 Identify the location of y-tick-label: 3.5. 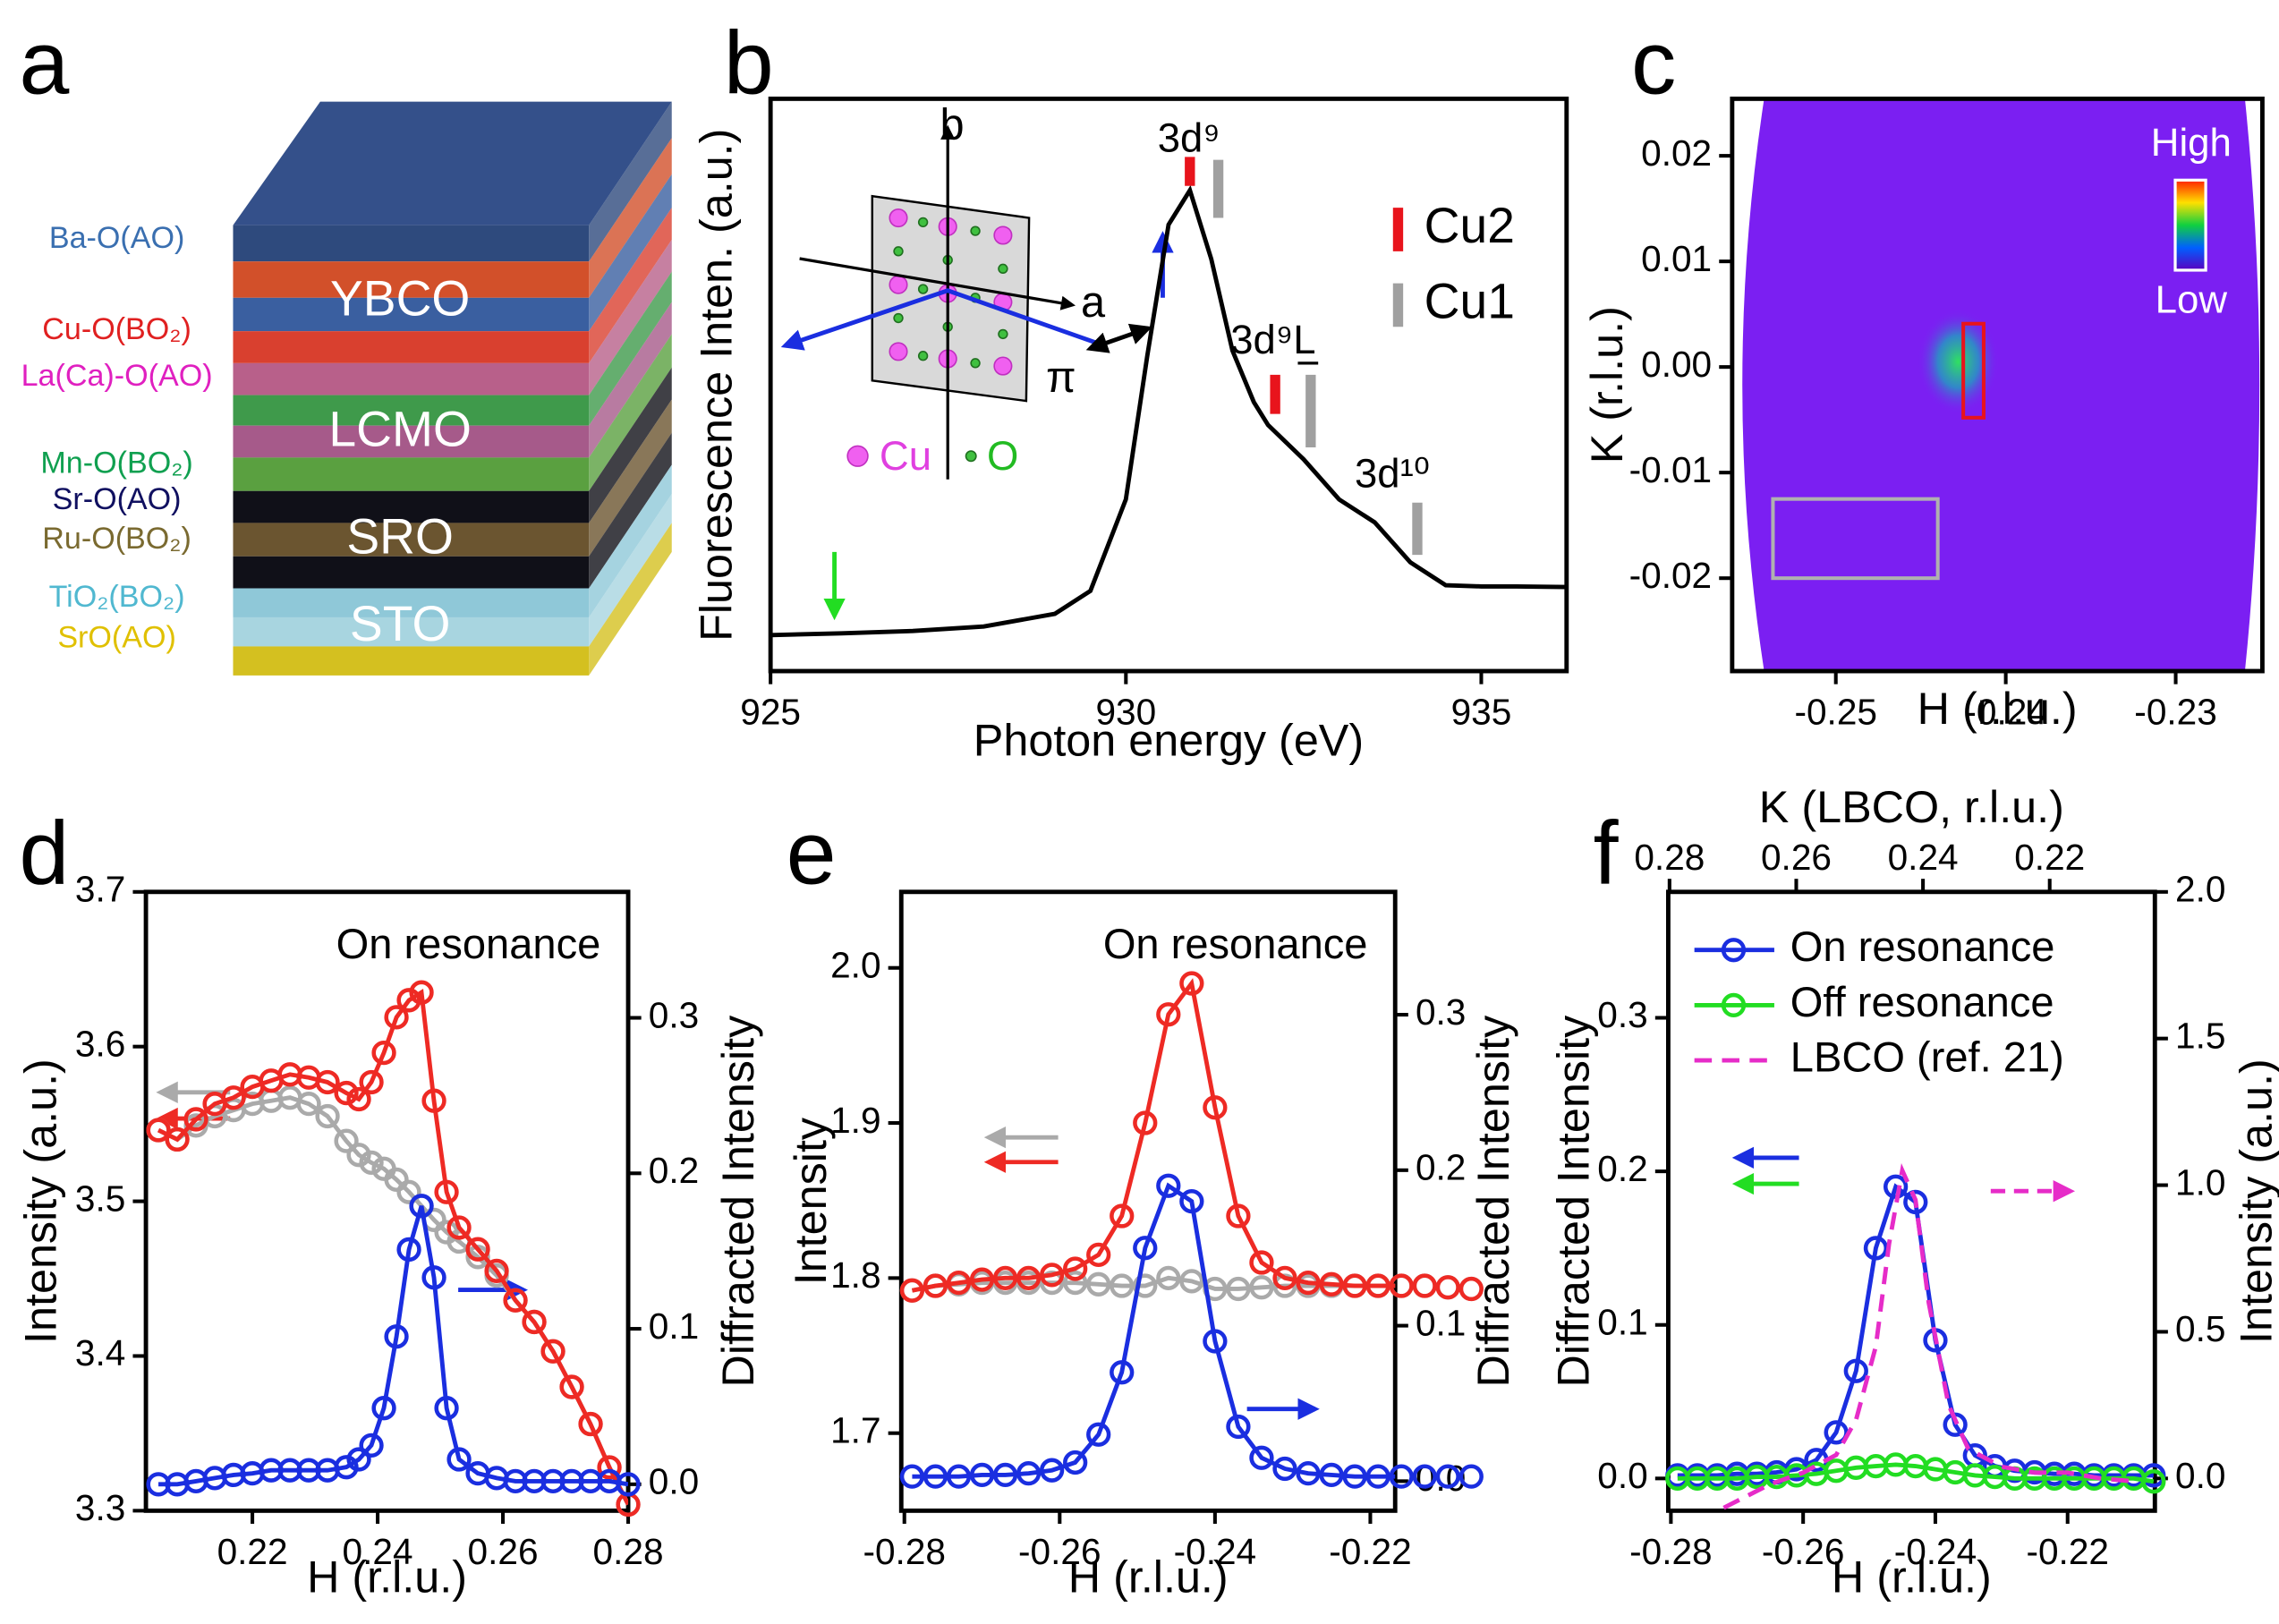
(100, 1198).